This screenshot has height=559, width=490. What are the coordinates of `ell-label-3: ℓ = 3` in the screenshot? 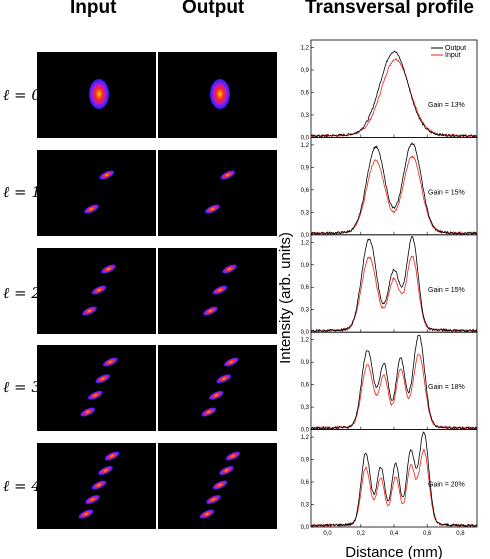 It's located at (22, 387).